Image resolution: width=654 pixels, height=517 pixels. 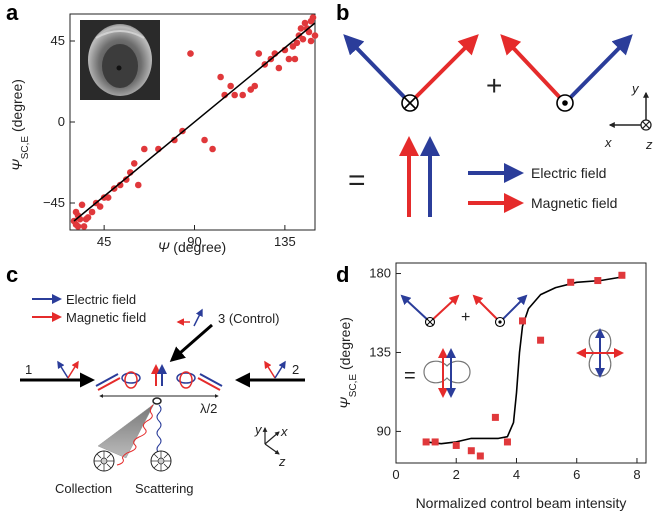 What do you see at coordinates (198, 317) in the screenshot?
I see `control-beam-electric` at bounding box center [198, 317].